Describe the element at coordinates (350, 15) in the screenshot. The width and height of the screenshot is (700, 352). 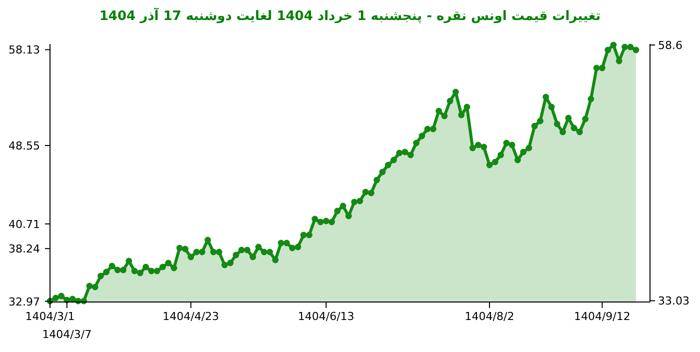
I see `chart-title: تغییرات قیمت اونس نقره - پنجشنبه 1 خرداد 1404 لغایت دوشنبه 17 آذر 1404` at that location.